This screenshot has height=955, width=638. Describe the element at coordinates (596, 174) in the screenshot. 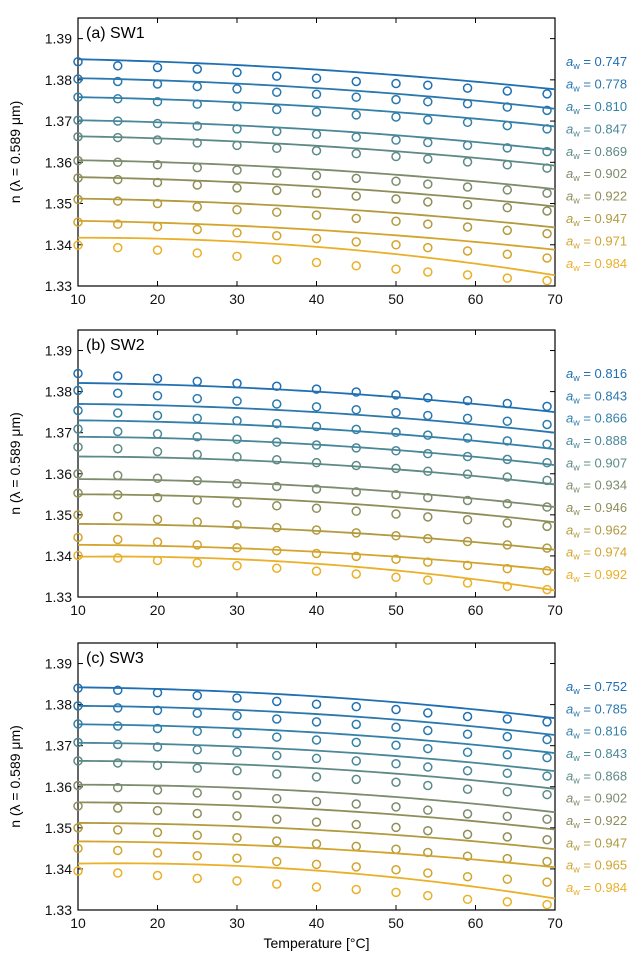

I see `legend-entry: aw = 0.902` at that location.